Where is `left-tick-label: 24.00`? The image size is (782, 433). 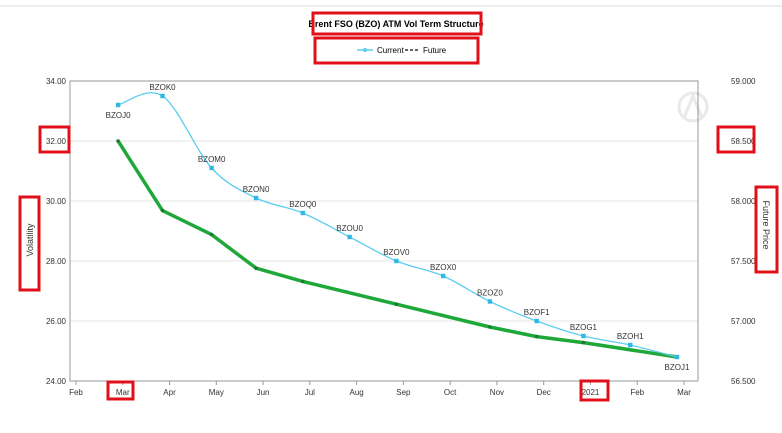
left-tick-label: 24.00 is located at coordinates (56, 381).